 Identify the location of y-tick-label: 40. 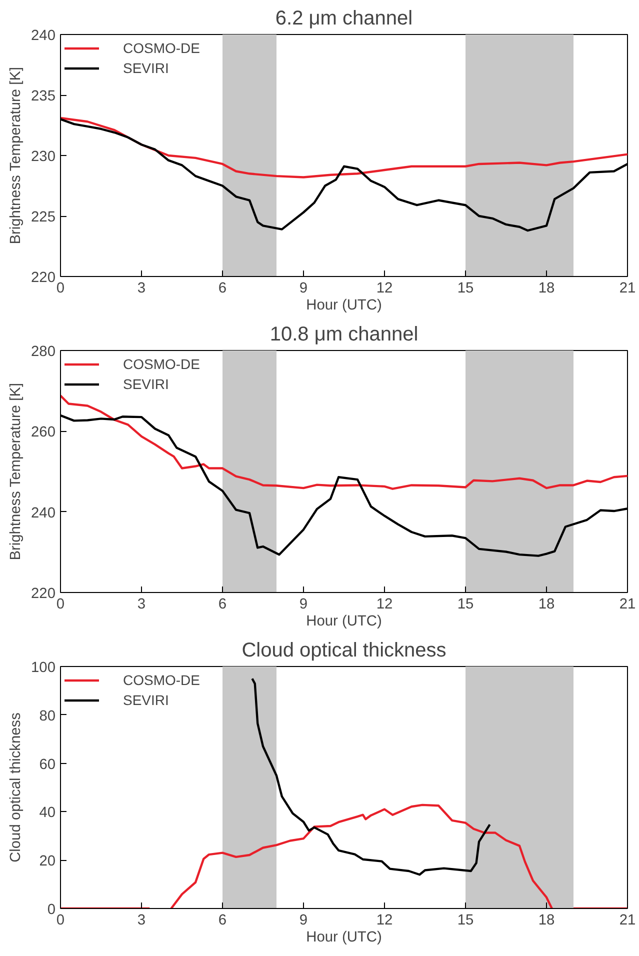
(47, 813).